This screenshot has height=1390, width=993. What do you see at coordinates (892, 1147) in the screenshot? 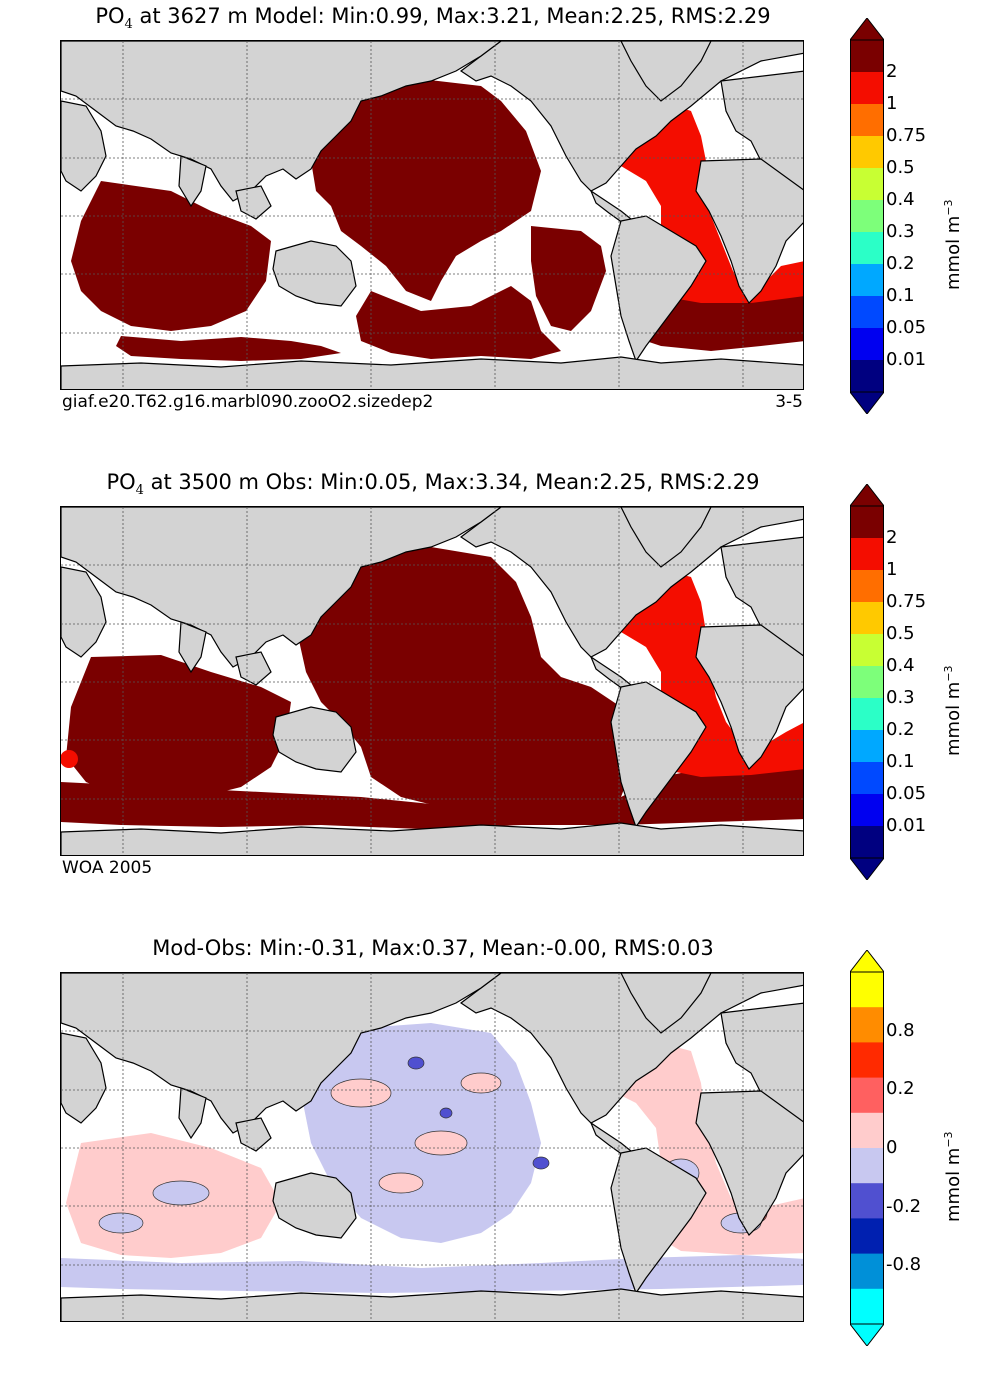
I see `colorbar-tick-label: 0` at bounding box center [892, 1147].